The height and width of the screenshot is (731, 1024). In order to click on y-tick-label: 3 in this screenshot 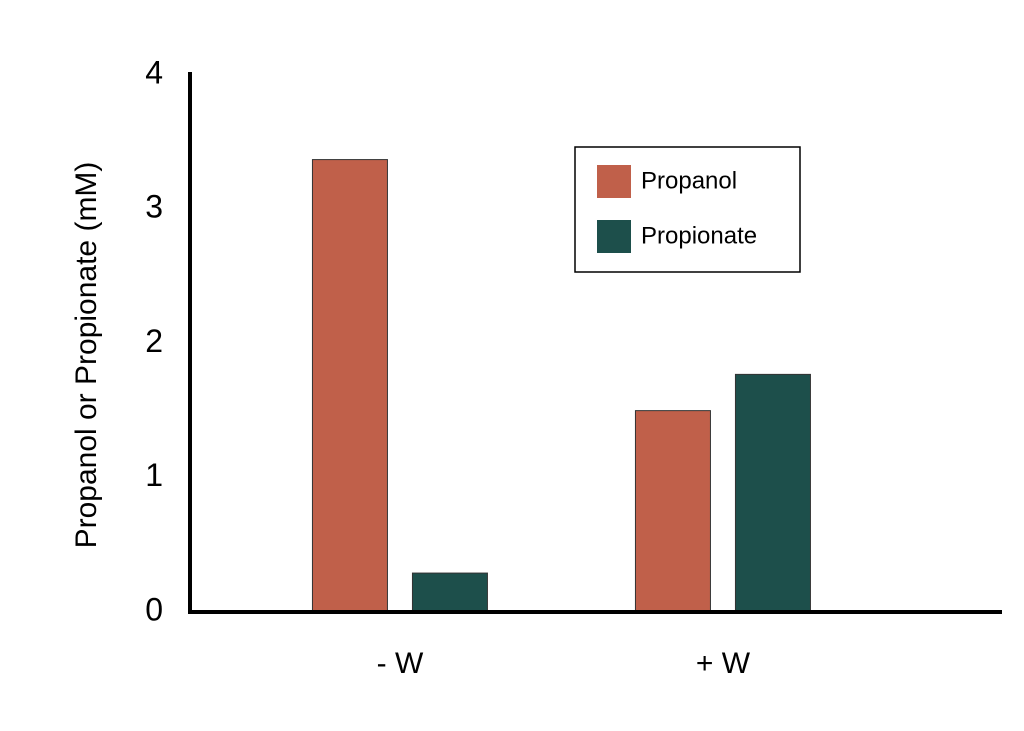, I will do `click(154, 207)`.